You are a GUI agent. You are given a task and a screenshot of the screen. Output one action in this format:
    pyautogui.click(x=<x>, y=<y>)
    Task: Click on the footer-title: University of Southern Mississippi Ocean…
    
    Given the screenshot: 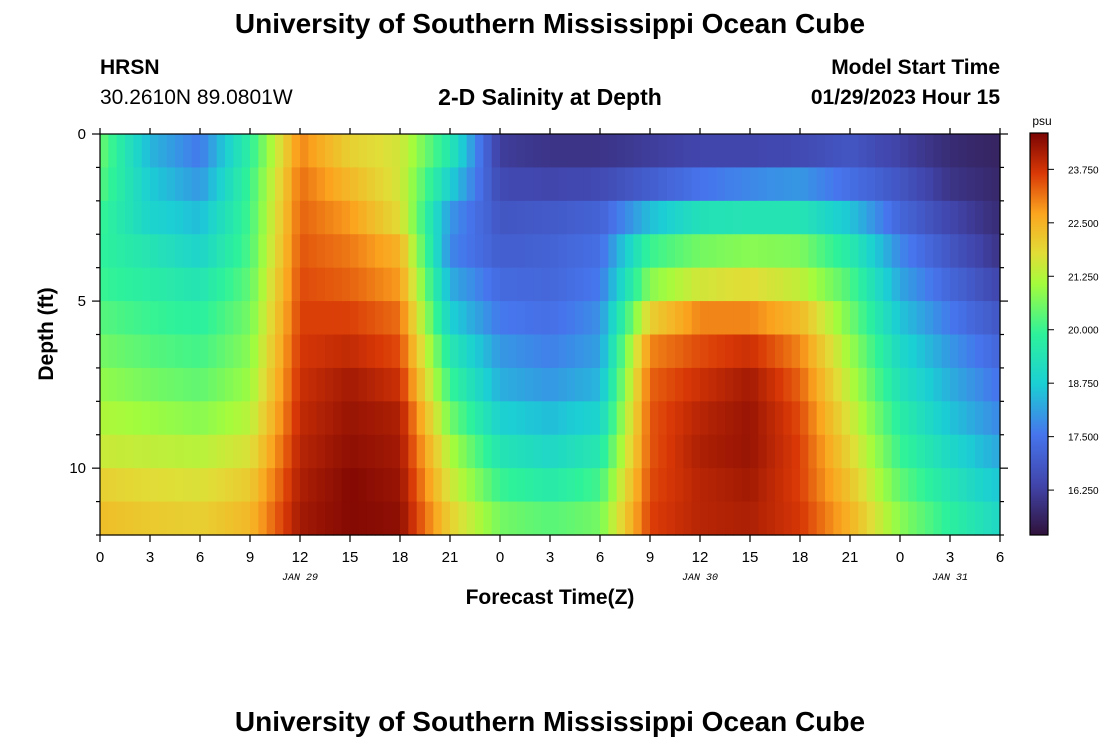 What is the action you would take?
    pyautogui.click(x=550, y=721)
    